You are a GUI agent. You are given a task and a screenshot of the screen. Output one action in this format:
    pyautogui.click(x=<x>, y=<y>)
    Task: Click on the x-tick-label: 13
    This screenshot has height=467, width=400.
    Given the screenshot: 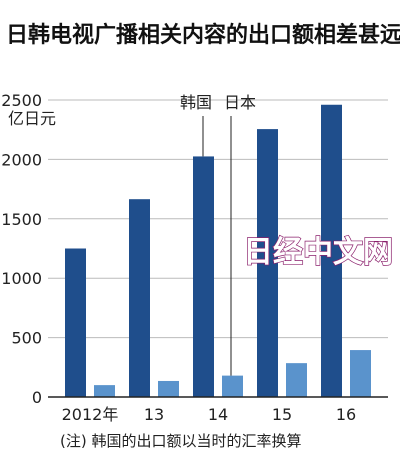 What is the action you would take?
    pyautogui.click(x=154, y=414)
    